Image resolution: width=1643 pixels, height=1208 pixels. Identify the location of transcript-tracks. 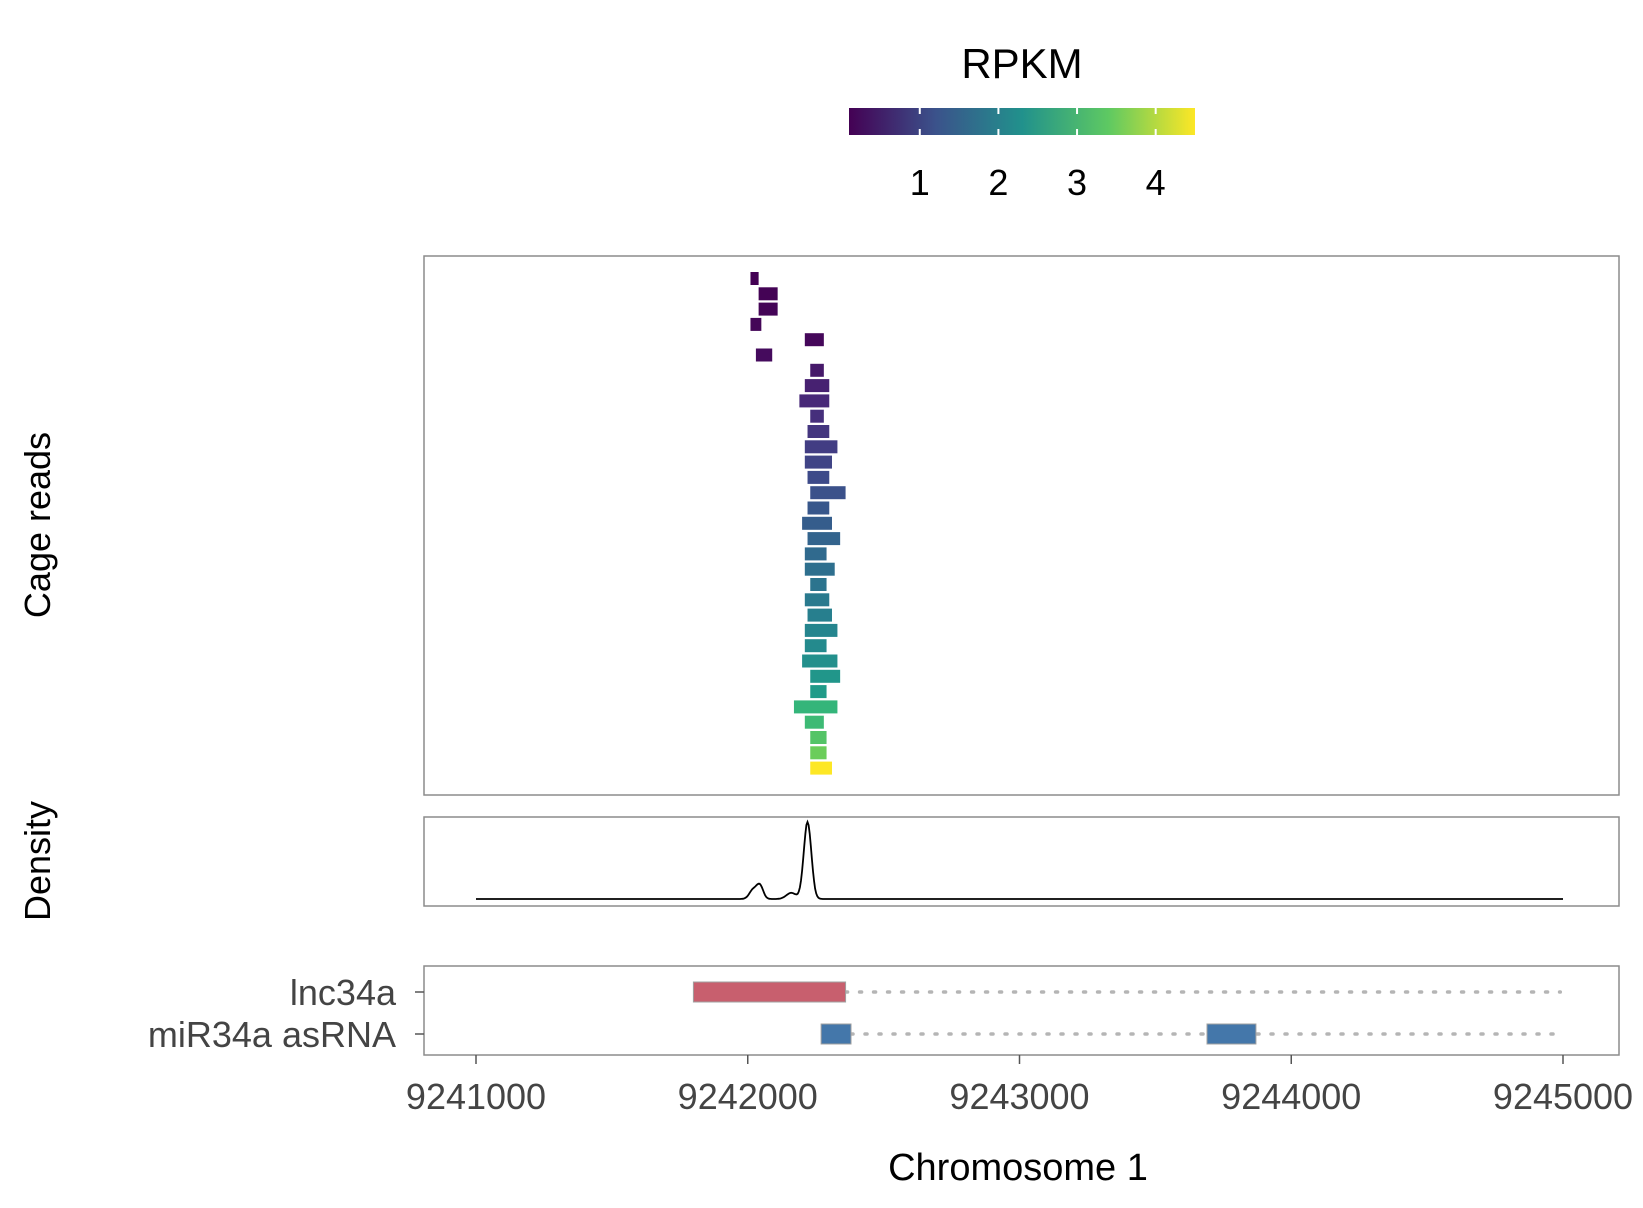
(1127, 1013).